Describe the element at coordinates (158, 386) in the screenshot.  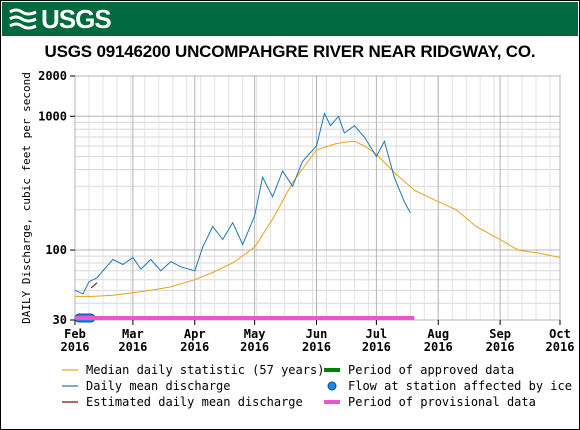
I see `legend-label: Daily mean discharge` at that location.